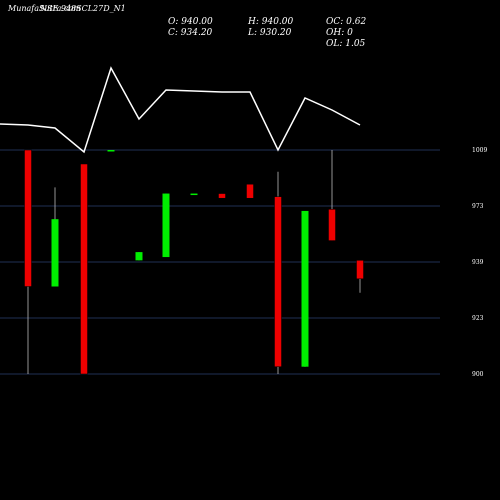 The height and width of the screenshot is (500, 500). I want to click on y-tick-label: 1009, so click(479, 150).